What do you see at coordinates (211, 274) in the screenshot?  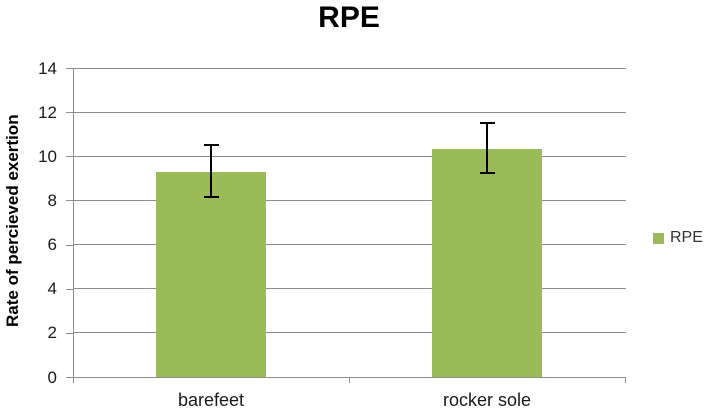 I see `bar-barefeet` at bounding box center [211, 274].